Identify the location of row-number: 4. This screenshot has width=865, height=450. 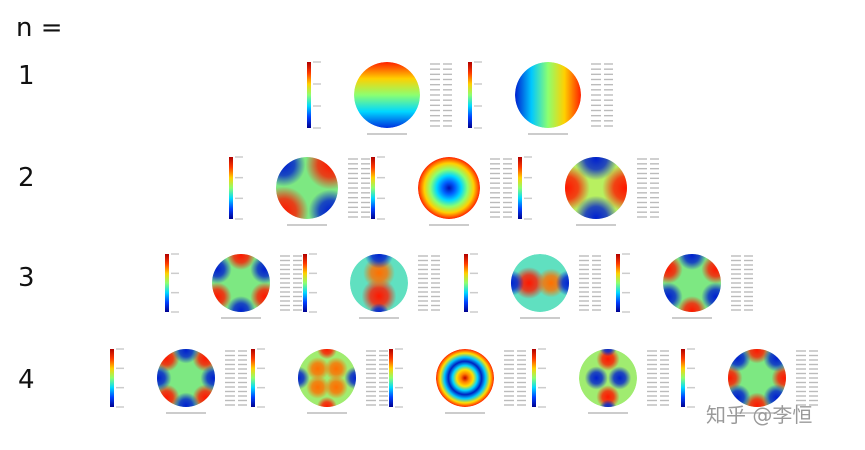
(26, 380).